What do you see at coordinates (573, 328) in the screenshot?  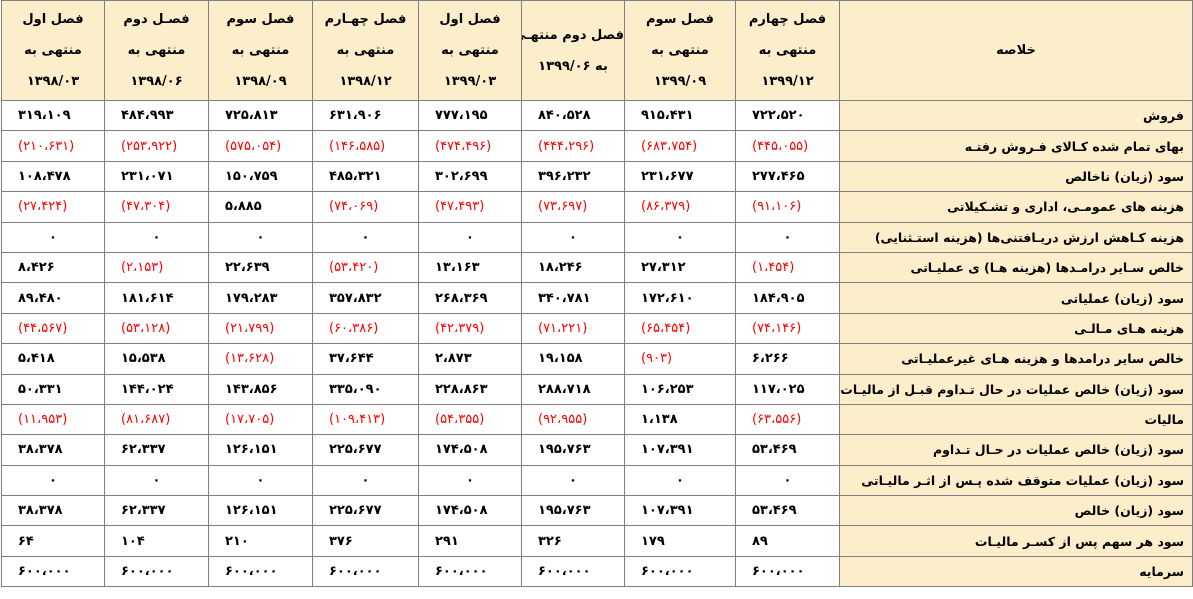 I see `value-cell: (۷۱،۲۲۱)` at bounding box center [573, 328].